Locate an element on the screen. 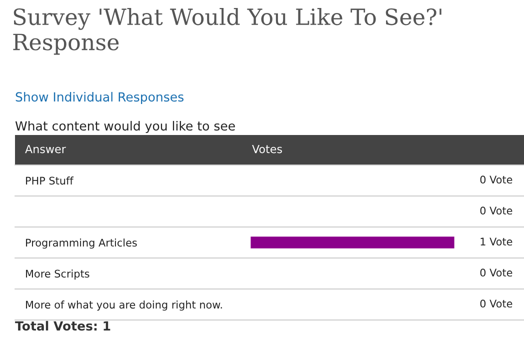 The height and width of the screenshot is (351, 524). y-tick-label: More Scripts is located at coordinates (58, 275).